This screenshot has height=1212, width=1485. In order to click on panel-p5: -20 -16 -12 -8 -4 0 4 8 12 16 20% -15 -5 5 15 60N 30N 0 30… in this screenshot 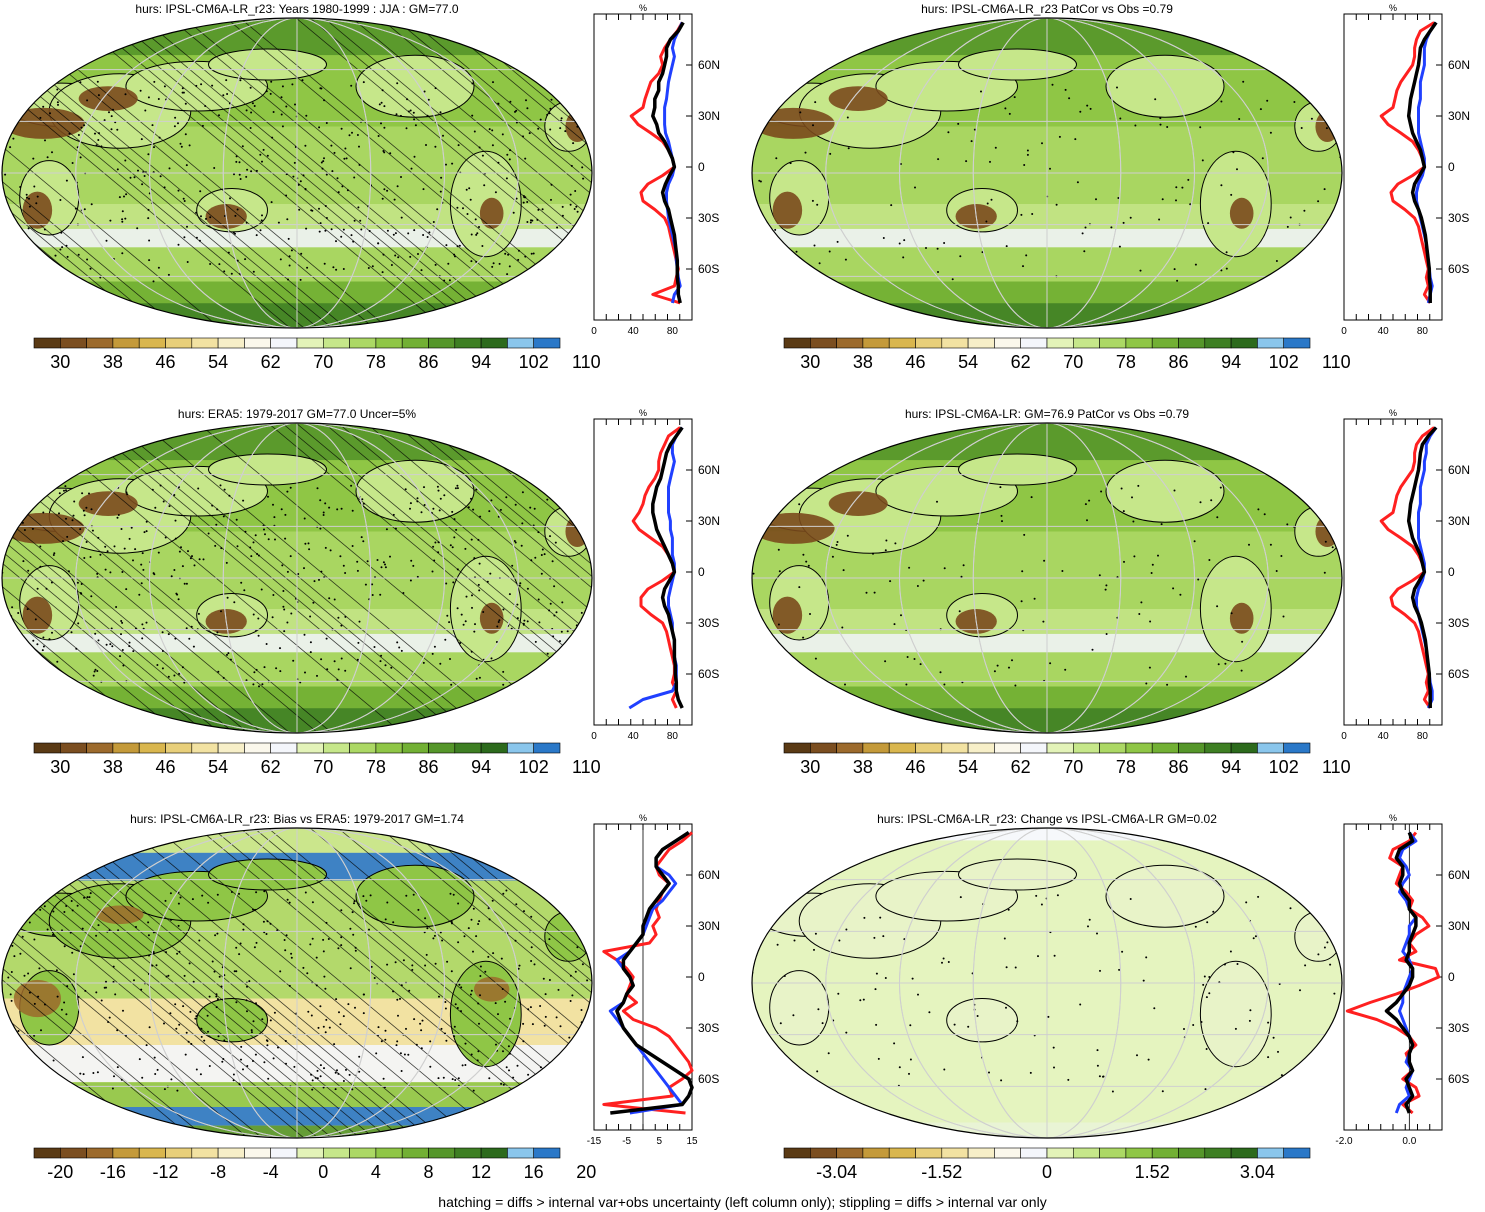, I will do `click(360, 997)`.